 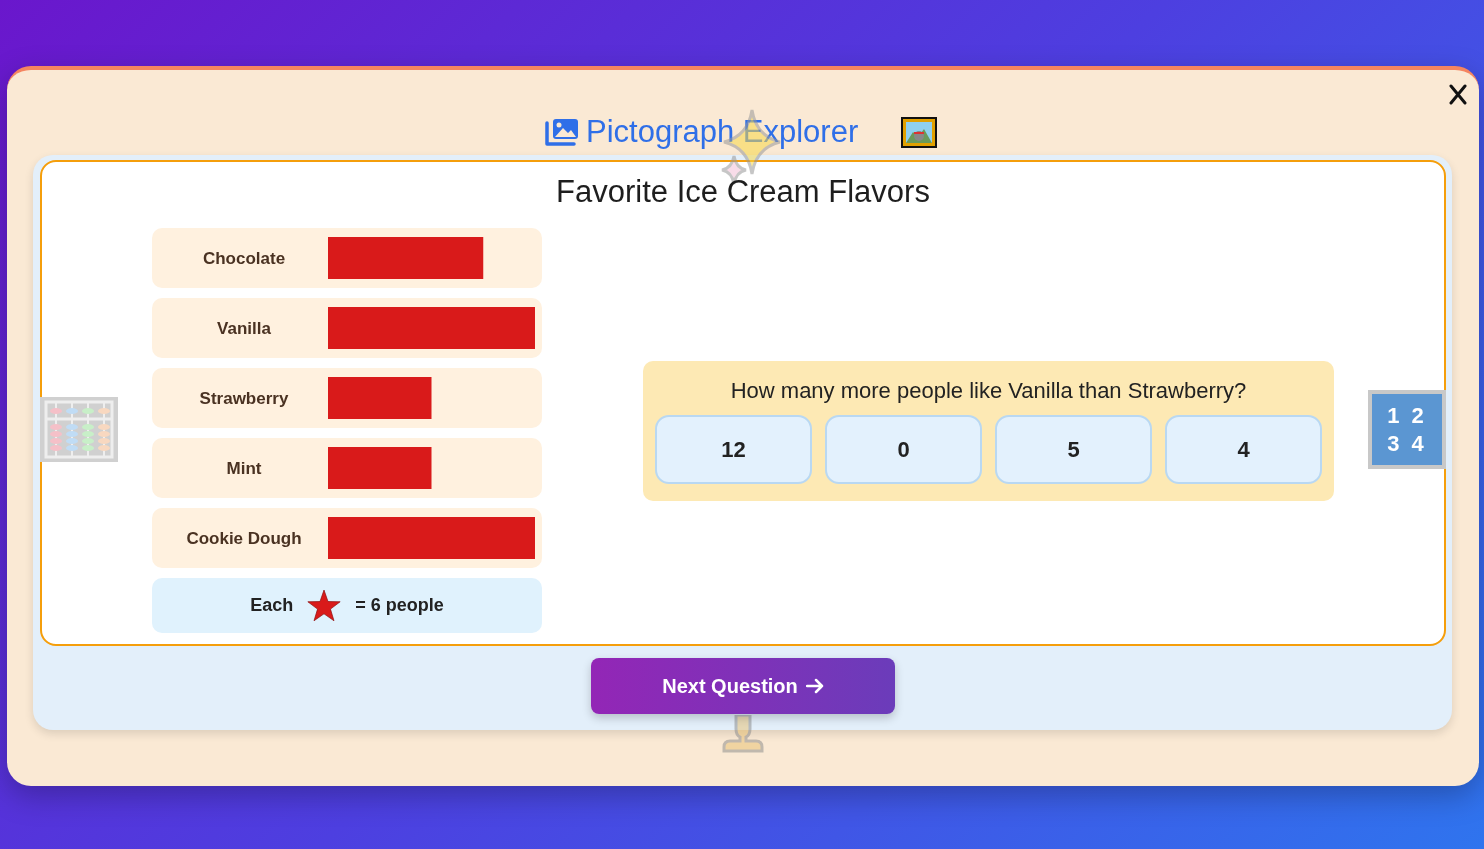 I want to click on text: Each, so click(x=272, y=605).